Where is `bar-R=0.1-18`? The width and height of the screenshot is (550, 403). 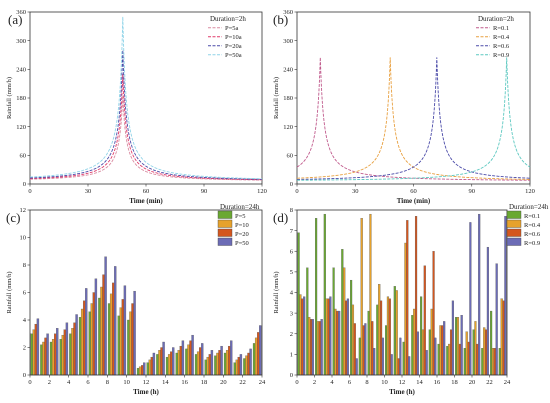
bar-R=0.1-18 is located at coordinates (447, 360).